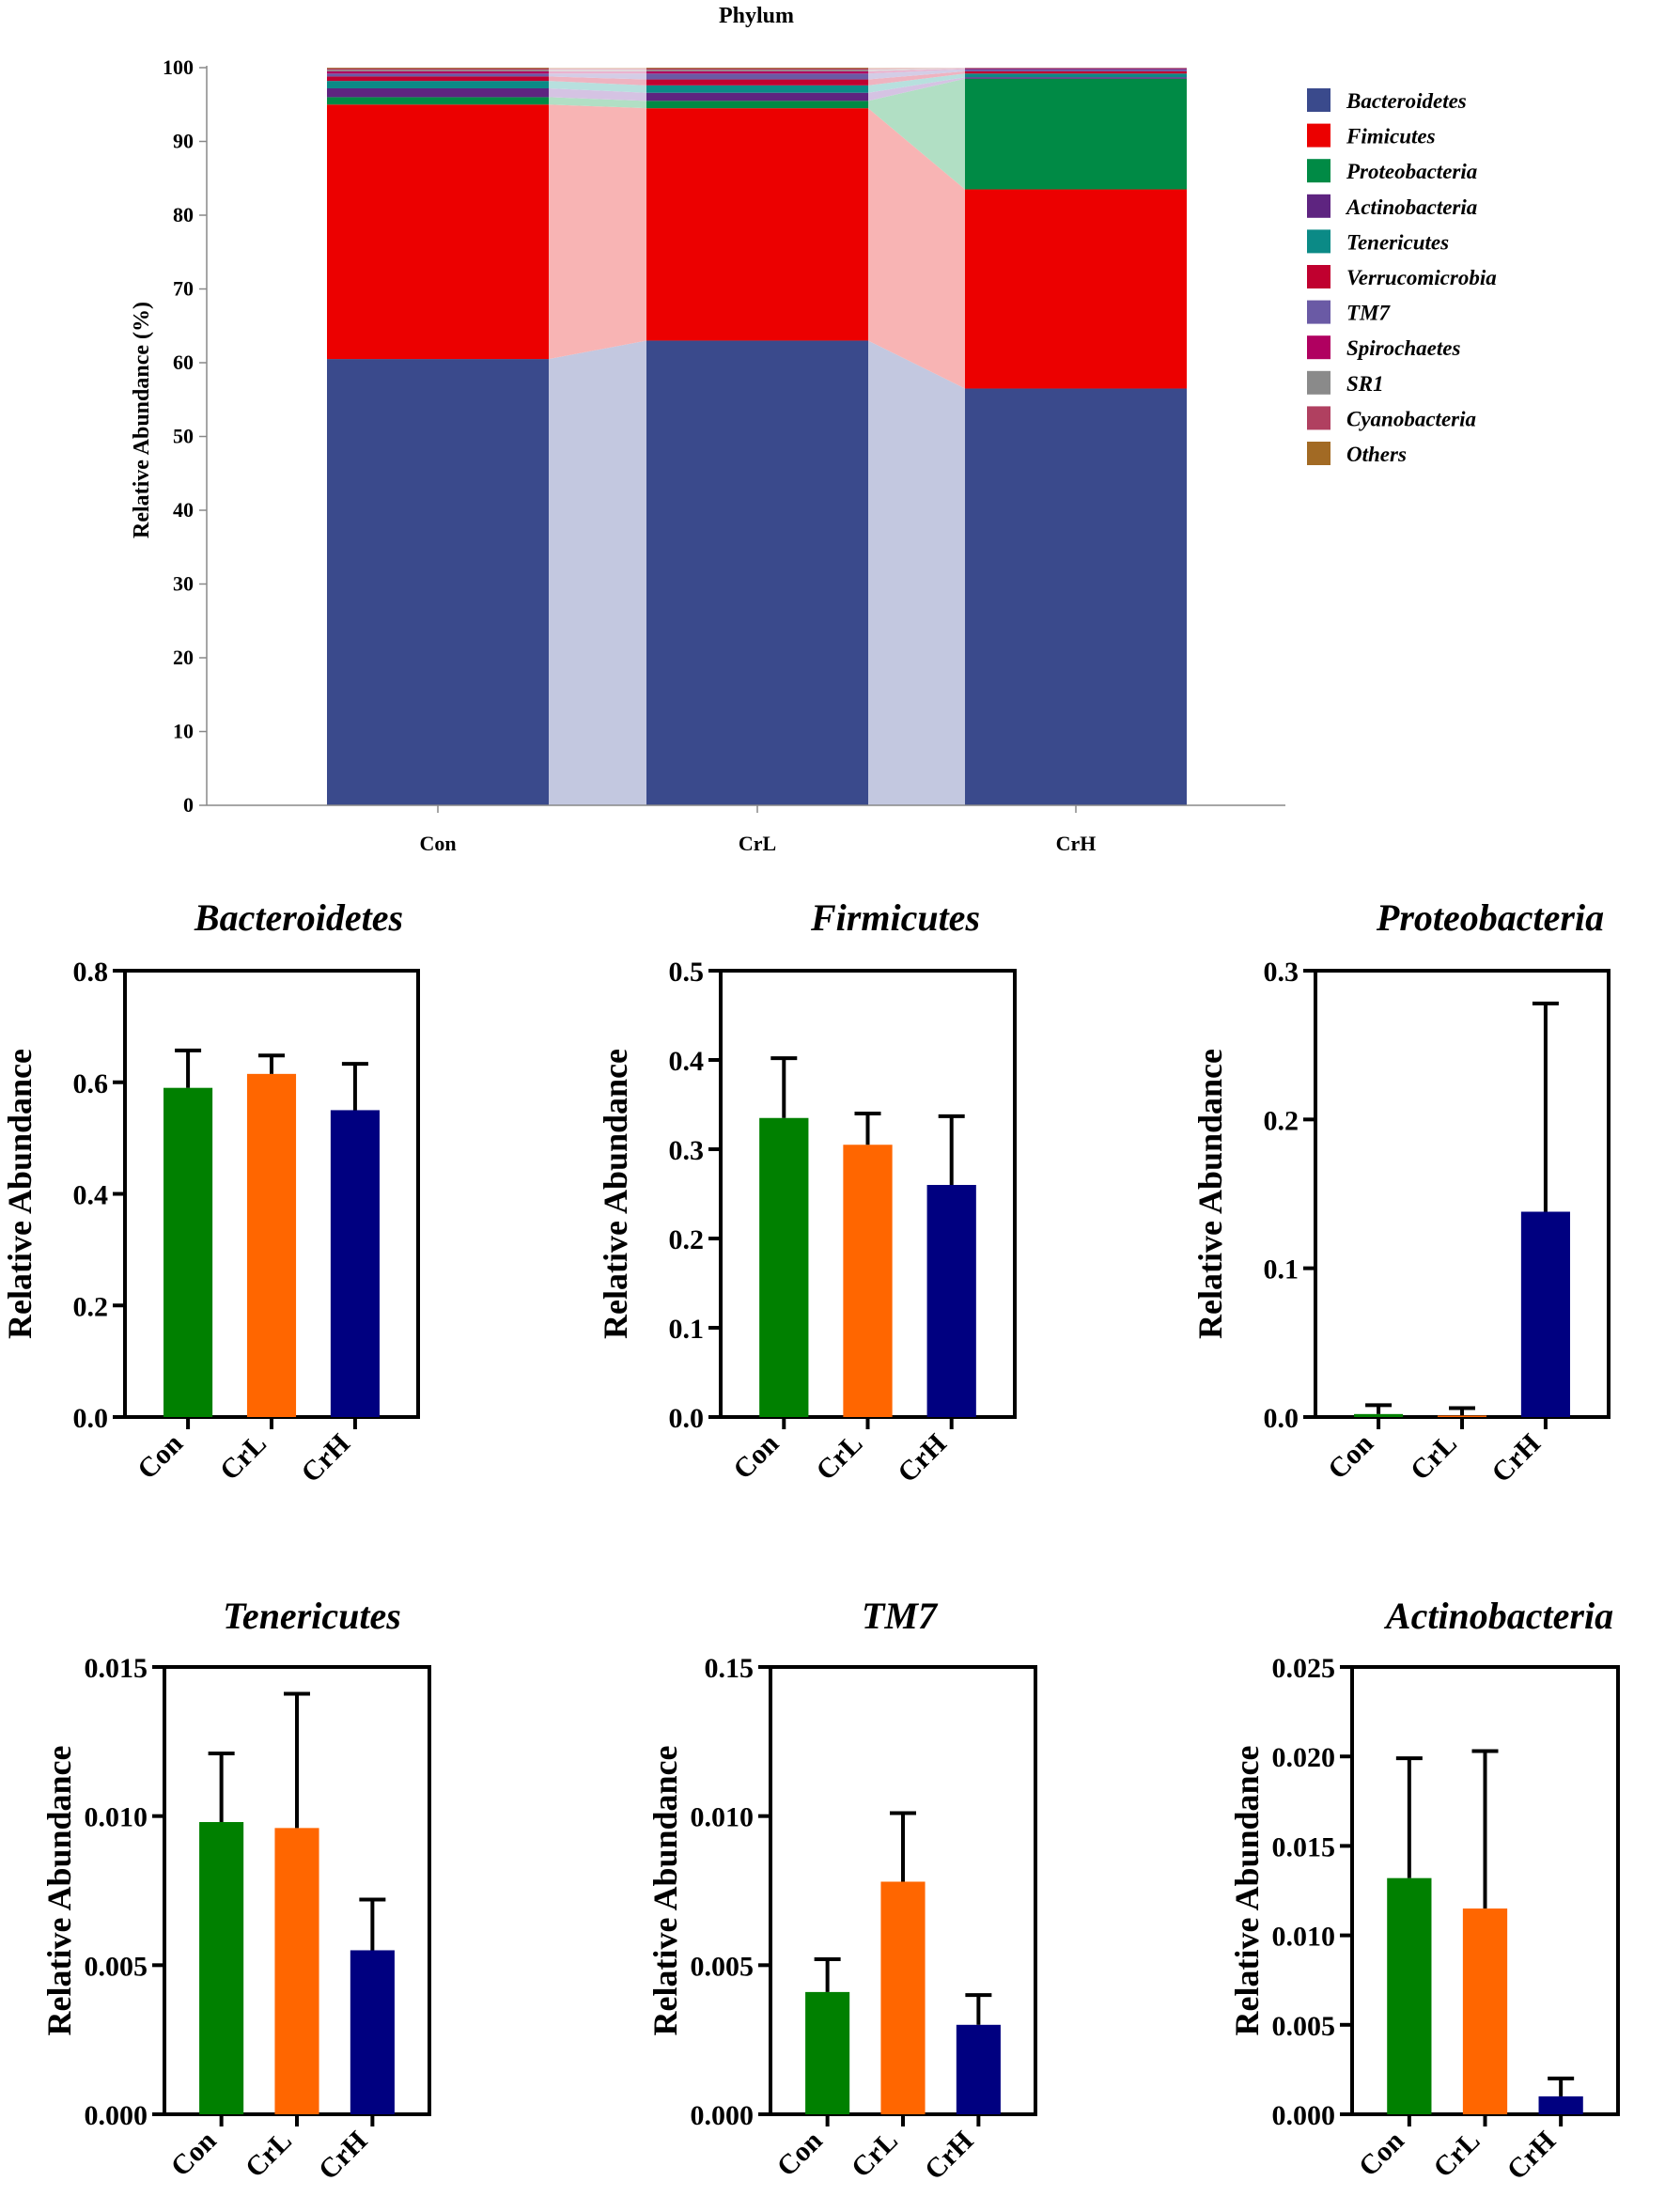 This screenshot has width=1665, height=2212. What do you see at coordinates (723, 1966) in the screenshot?
I see `y-tick-label-tm7-1: 0.005` at bounding box center [723, 1966].